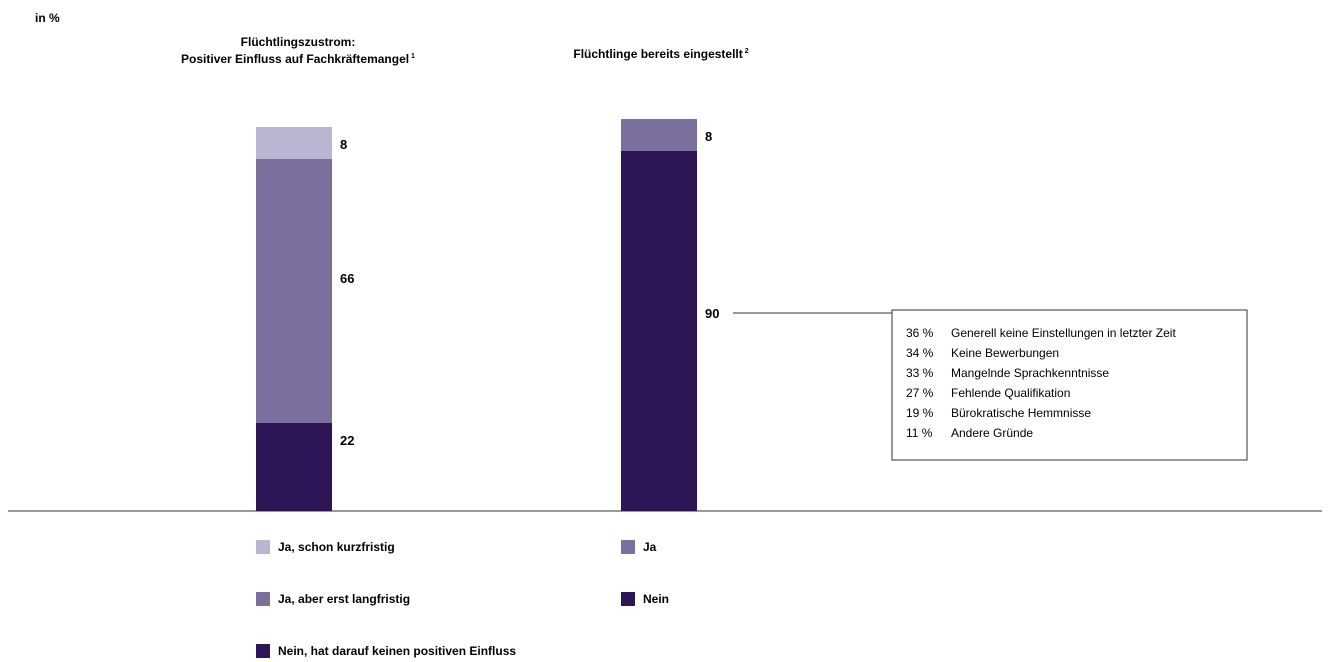 The width and height of the screenshot is (1330, 662). I want to click on value-label-2-2: 8, so click(708, 136).